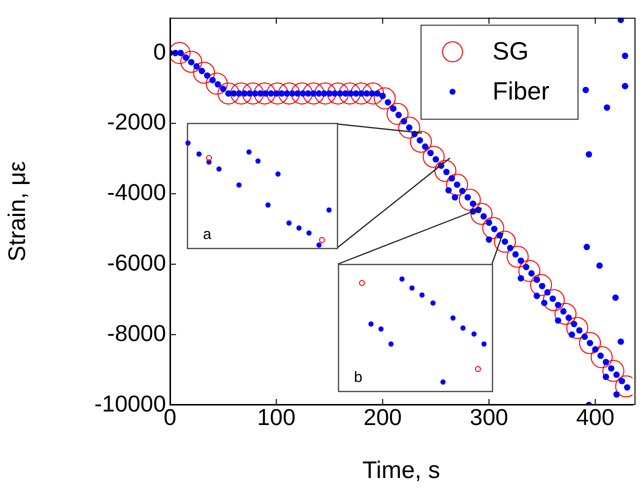 The height and width of the screenshot is (490, 644). Describe the element at coordinates (510, 52) in the screenshot. I see `legend-label: SG` at that location.